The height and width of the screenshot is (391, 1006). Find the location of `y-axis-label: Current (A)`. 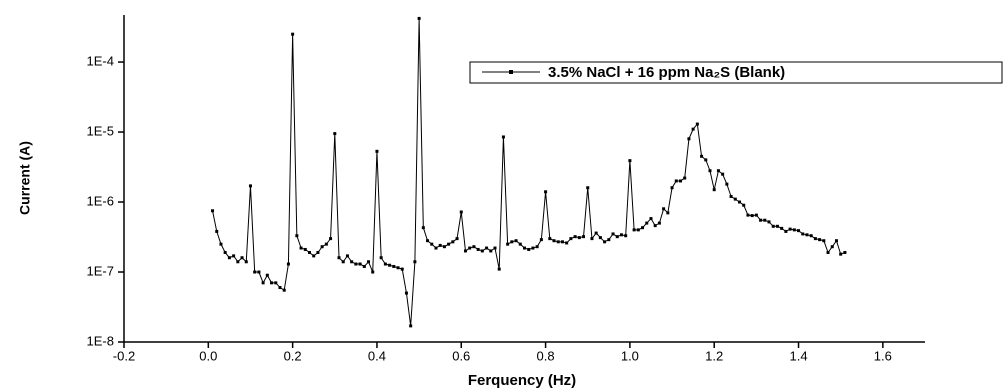

y-axis-label: Current (A) is located at coordinates (25, 178).